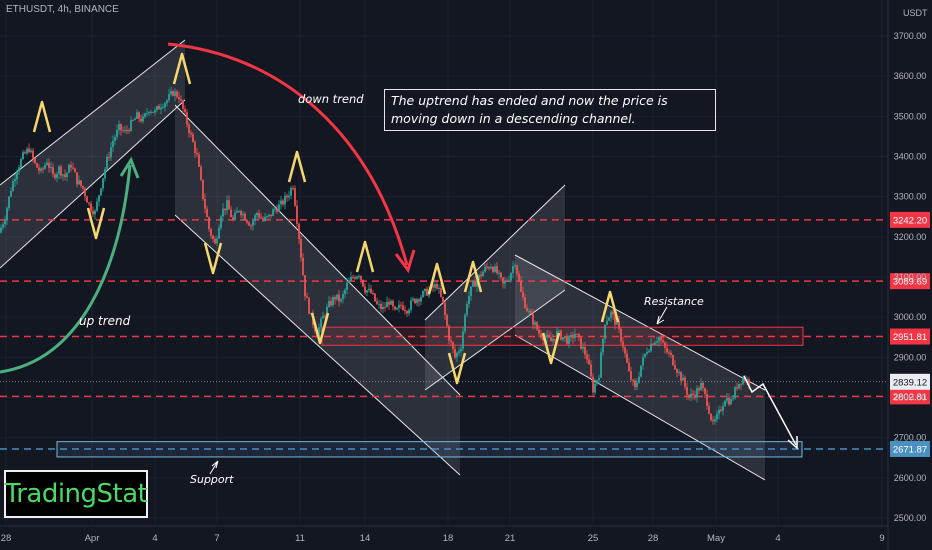  What do you see at coordinates (910, 382) in the screenshot?
I see `current-price-label: 2839.12` at bounding box center [910, 382].